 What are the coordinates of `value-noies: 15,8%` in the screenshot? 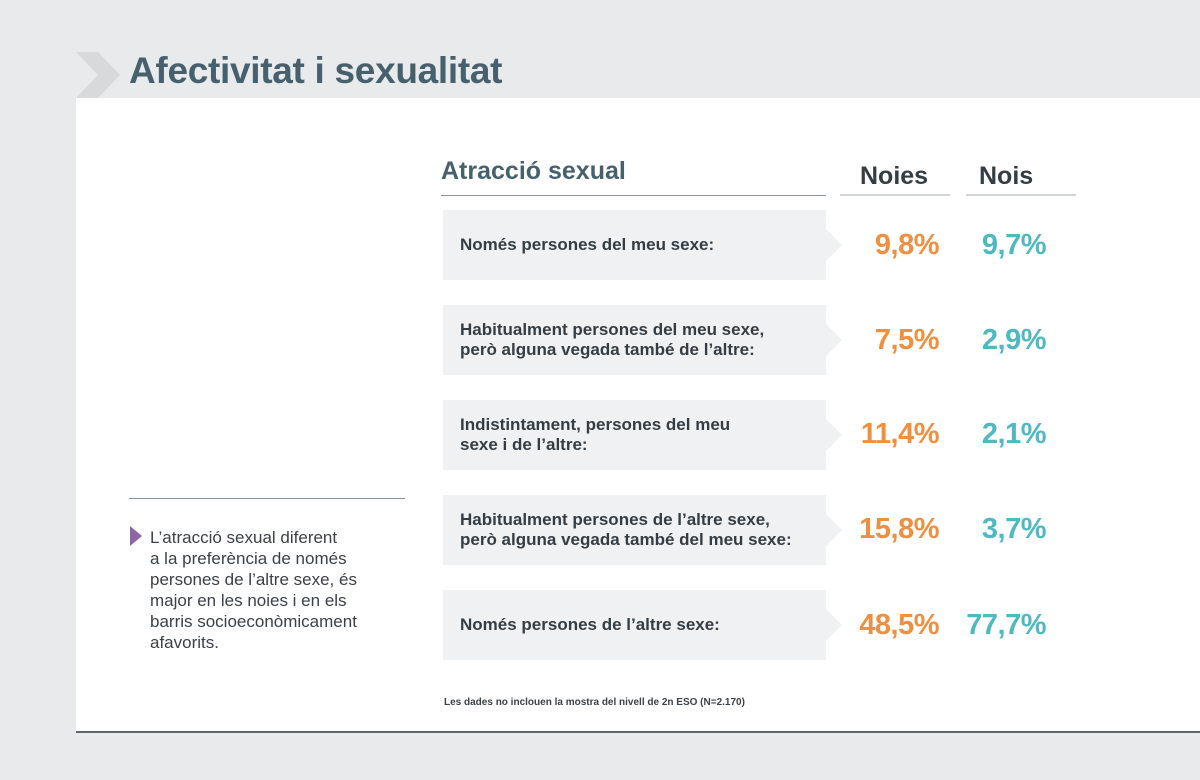 It's located at (899, 529).